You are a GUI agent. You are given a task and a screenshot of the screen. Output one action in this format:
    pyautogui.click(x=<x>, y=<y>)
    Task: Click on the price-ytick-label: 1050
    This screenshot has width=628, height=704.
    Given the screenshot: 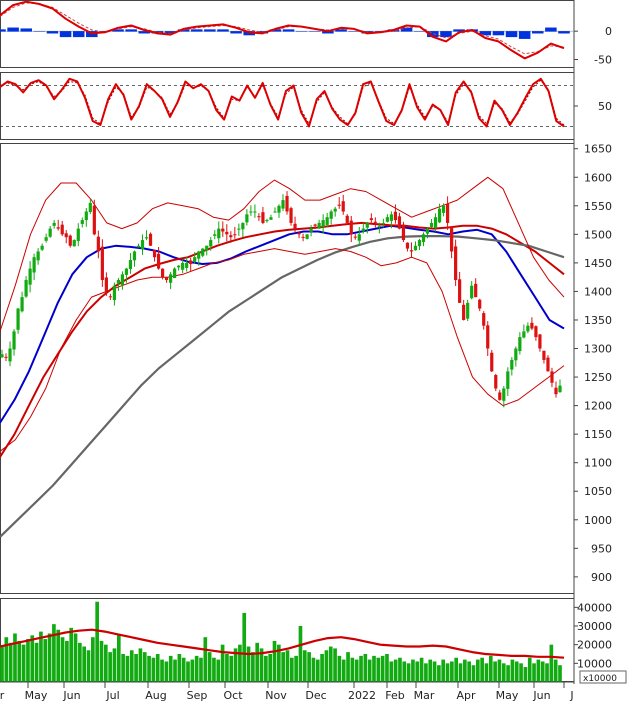 What is the action you would take?
    pyautogui.click(x=598, y=491)
    